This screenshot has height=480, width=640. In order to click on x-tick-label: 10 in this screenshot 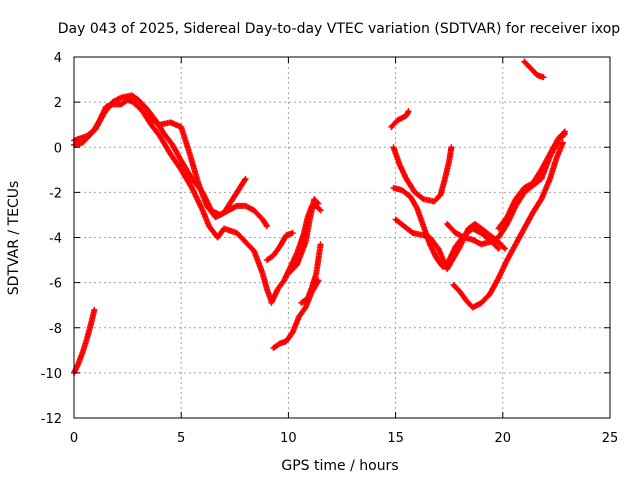, I will do `click(288, 438)`.